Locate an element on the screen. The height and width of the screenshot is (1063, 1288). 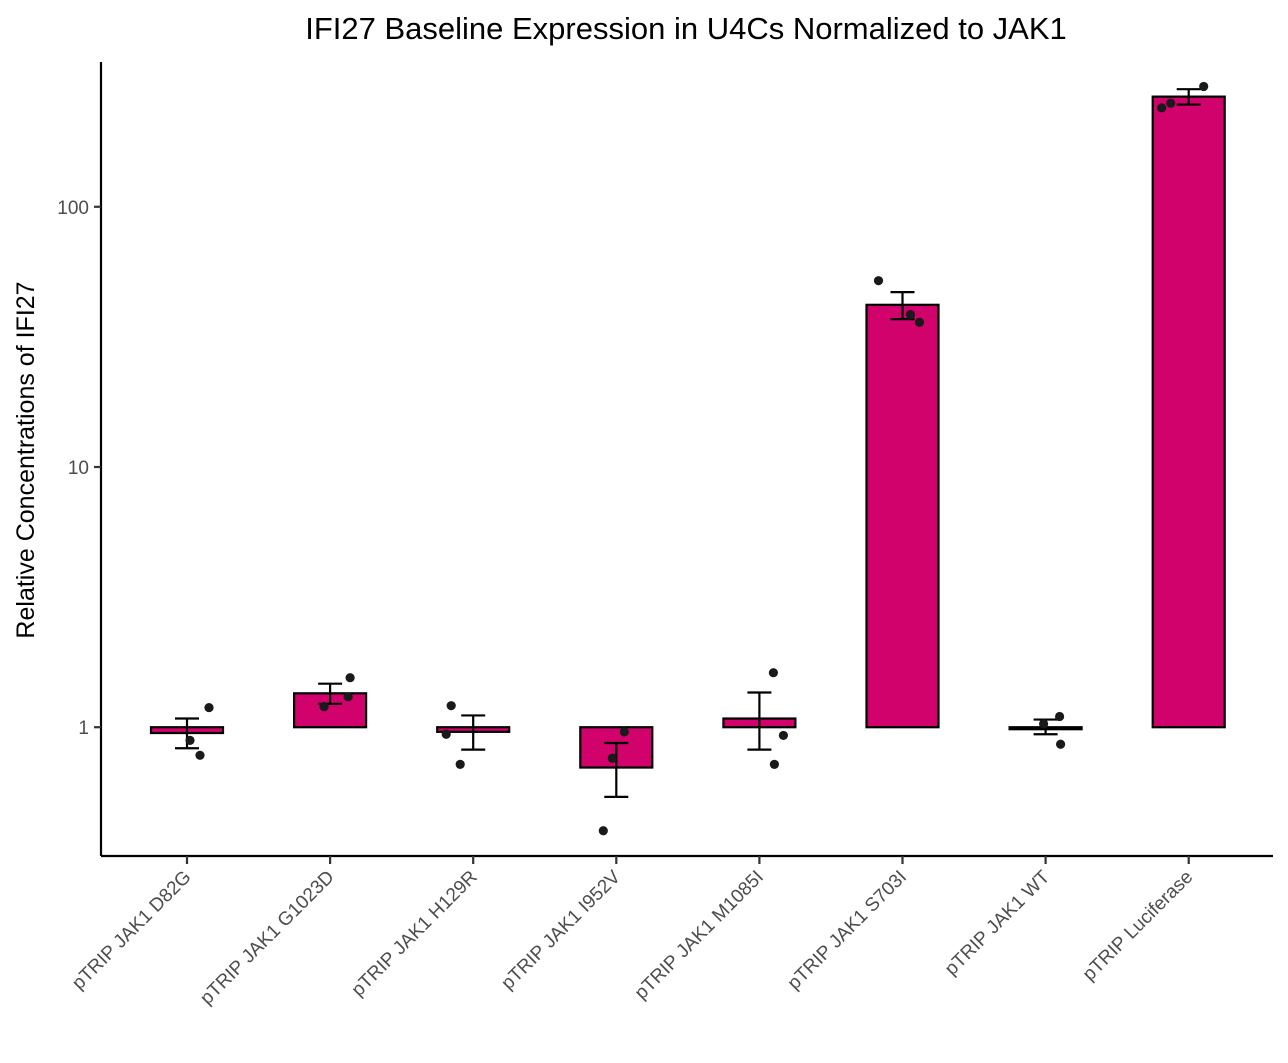
x-tick-label: pTRIP Luciferase is located at coordinates (1138, 926).